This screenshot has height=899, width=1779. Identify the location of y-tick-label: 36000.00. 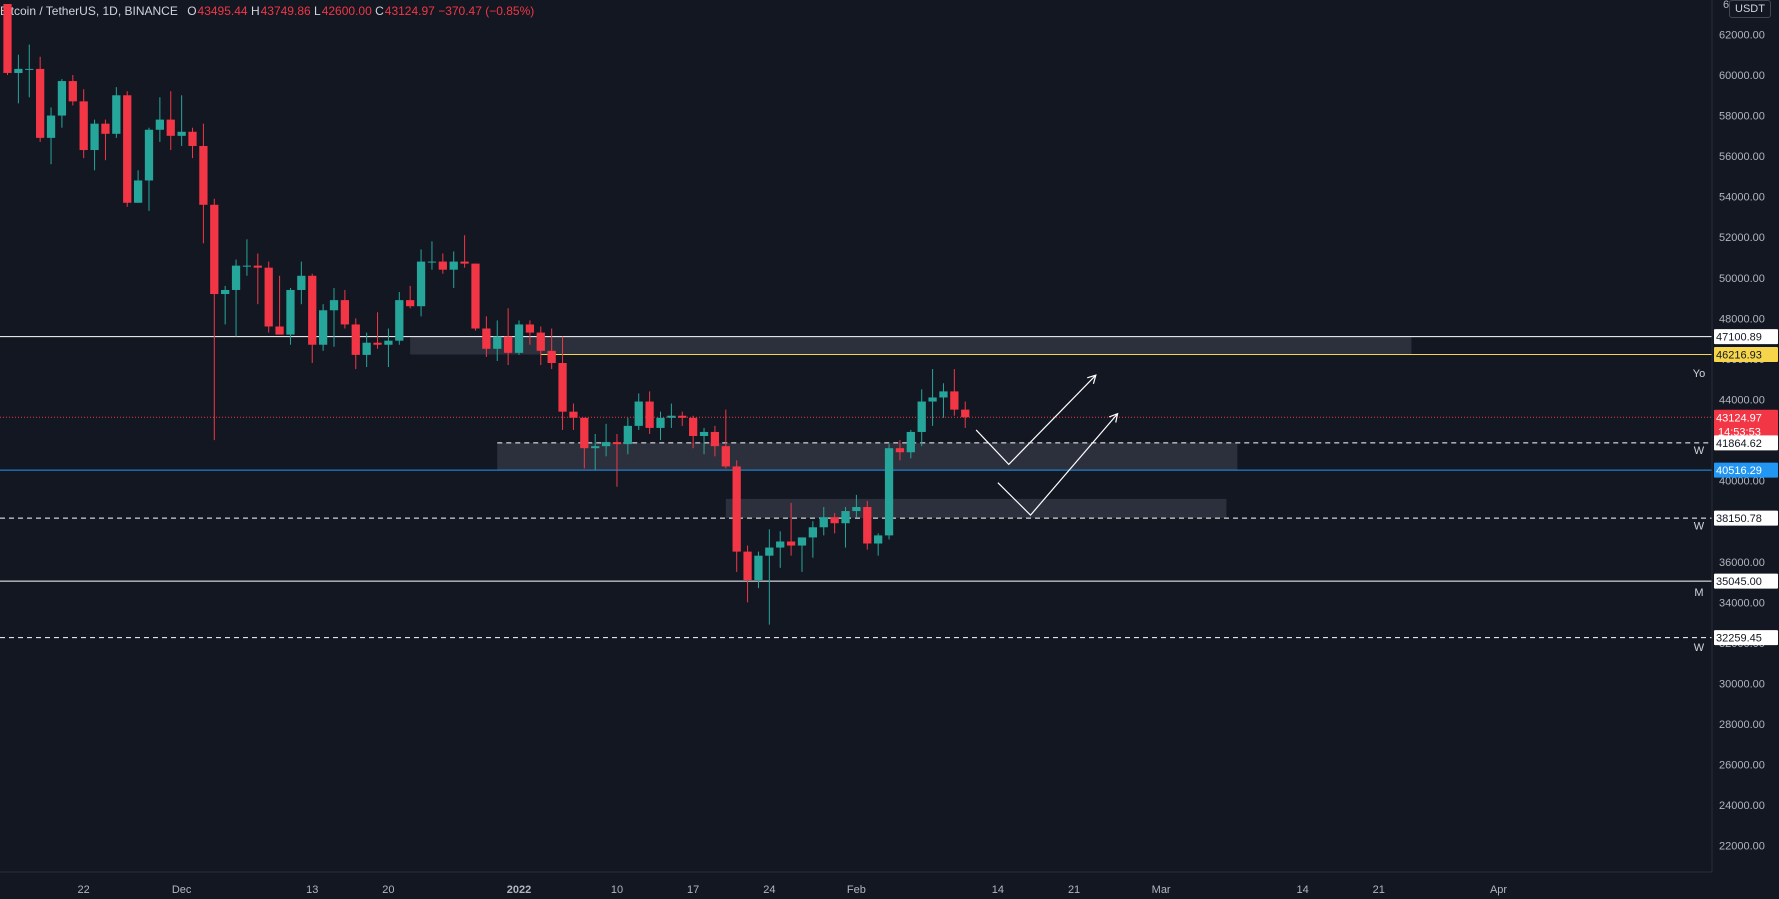
(1742, 563).